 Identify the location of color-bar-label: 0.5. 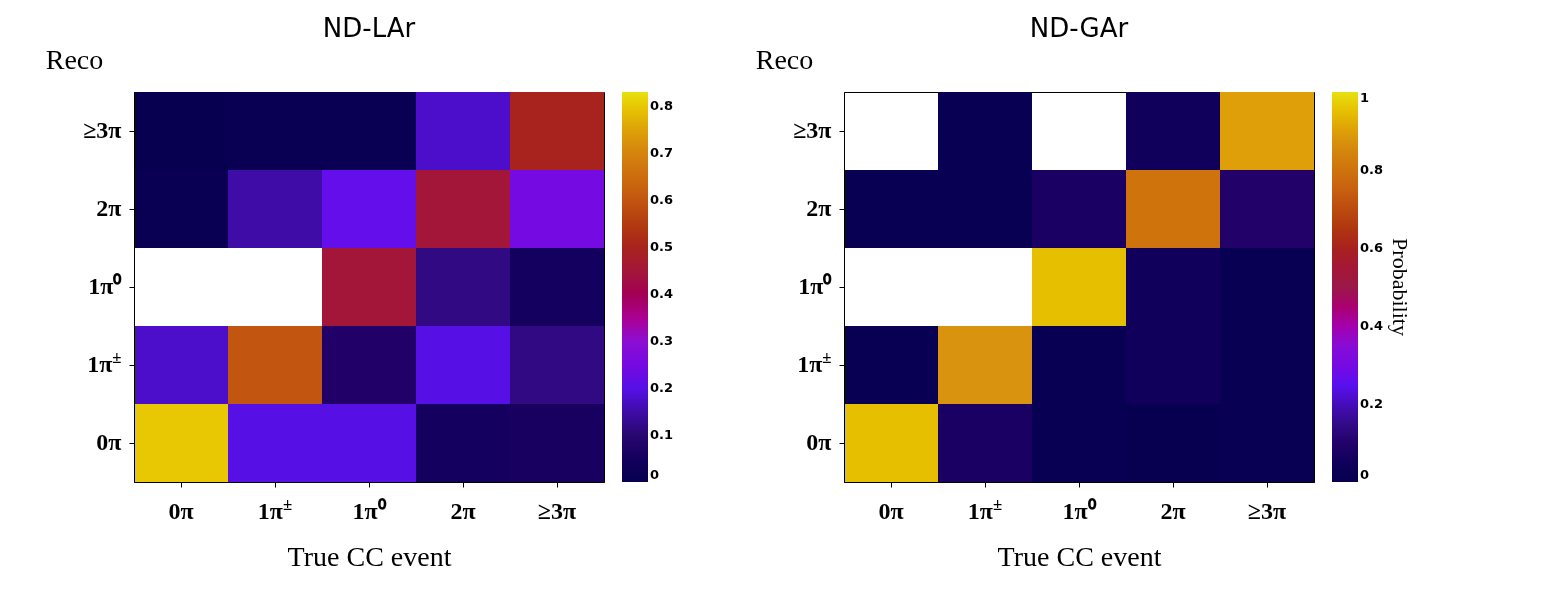
(662, 247).